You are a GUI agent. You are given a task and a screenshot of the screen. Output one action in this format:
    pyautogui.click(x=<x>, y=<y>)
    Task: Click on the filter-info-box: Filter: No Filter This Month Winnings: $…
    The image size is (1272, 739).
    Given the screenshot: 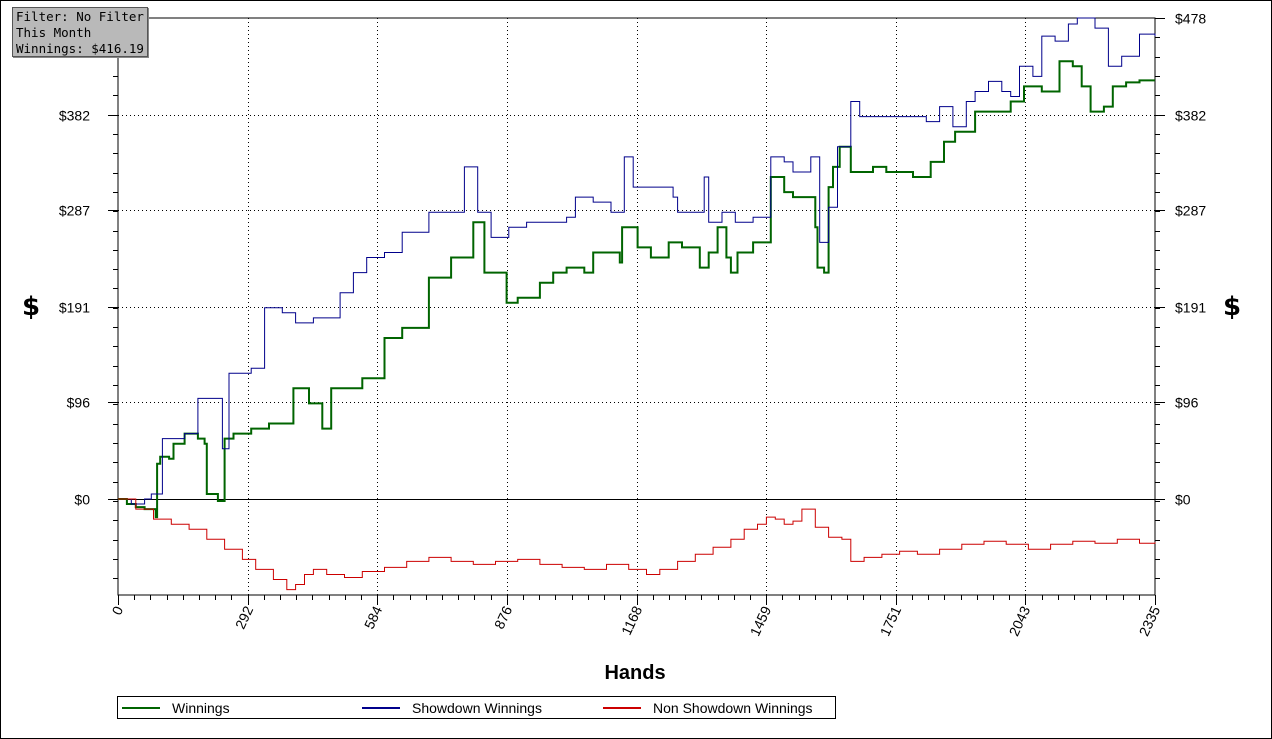 What is the action you would take?
    pyautogui.click(x=80, y=32)
    